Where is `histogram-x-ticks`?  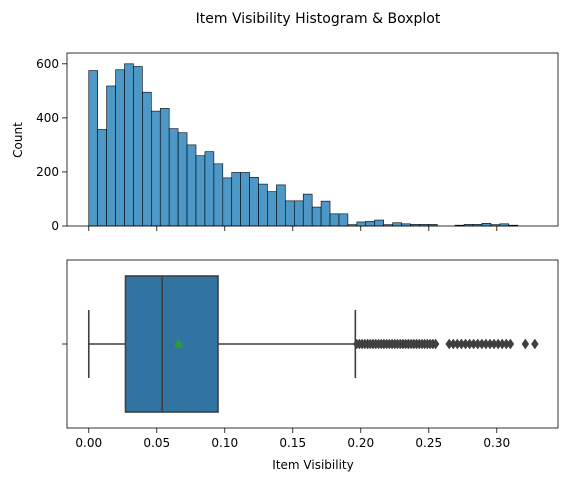
histogram-x-ticks is located at coordinates (293, 228).